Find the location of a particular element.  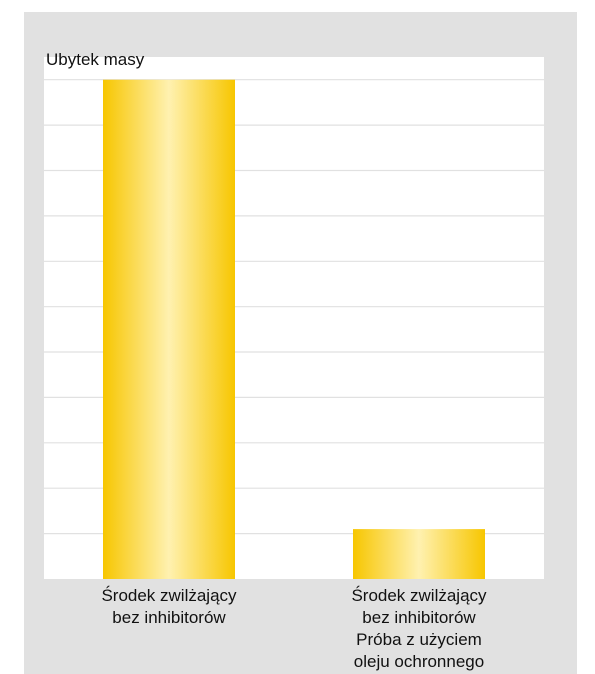

y-axis-label: Ubytek masy is located at coordinates (95, 59).